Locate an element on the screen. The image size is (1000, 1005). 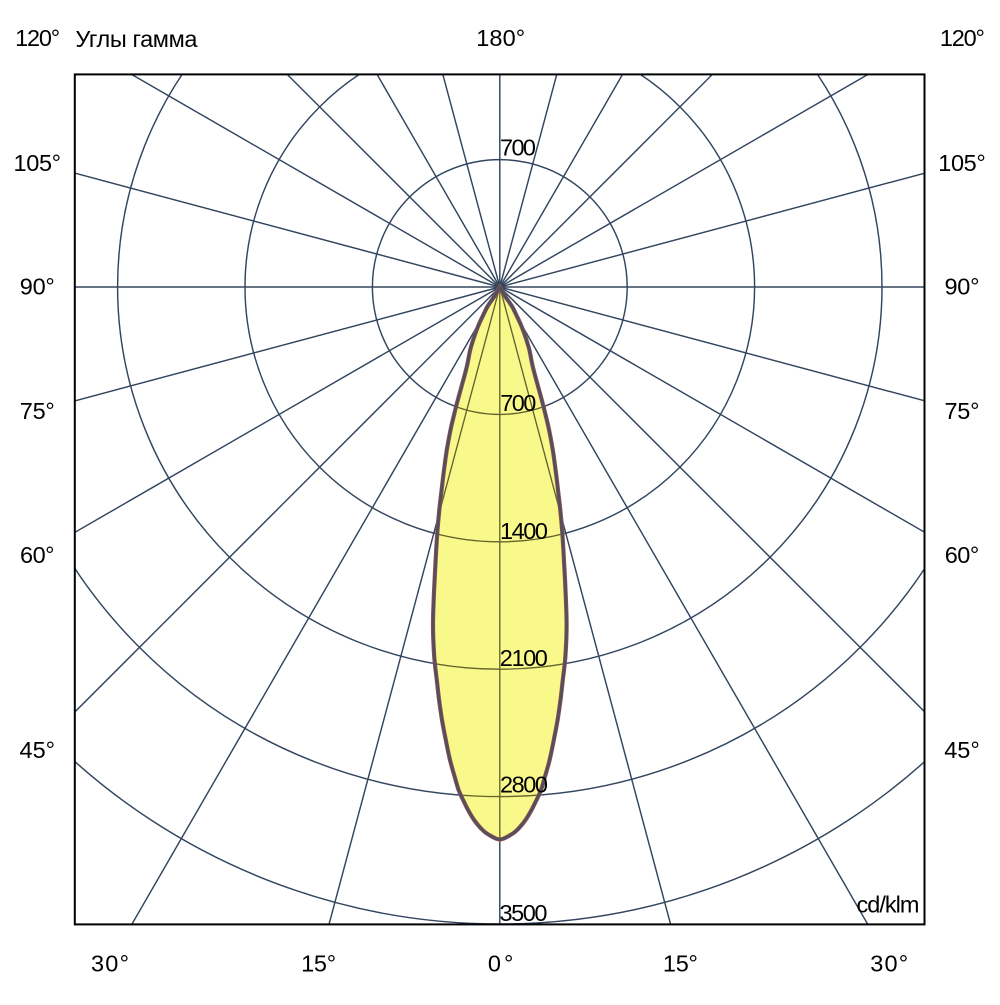
svg-text: Углы гамма is located at coordinates (136, 39).